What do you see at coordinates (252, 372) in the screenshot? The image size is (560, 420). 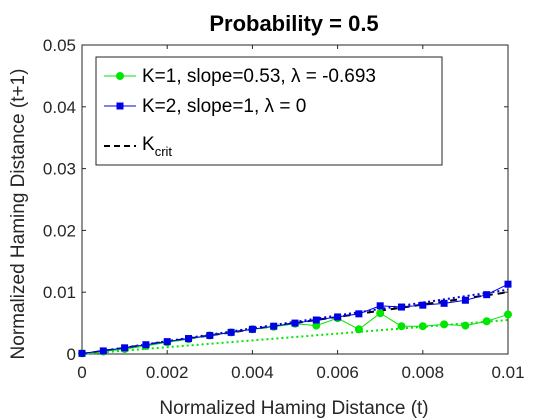 I see `x-tick-label: 0.004` at bounding box center [252, 372].